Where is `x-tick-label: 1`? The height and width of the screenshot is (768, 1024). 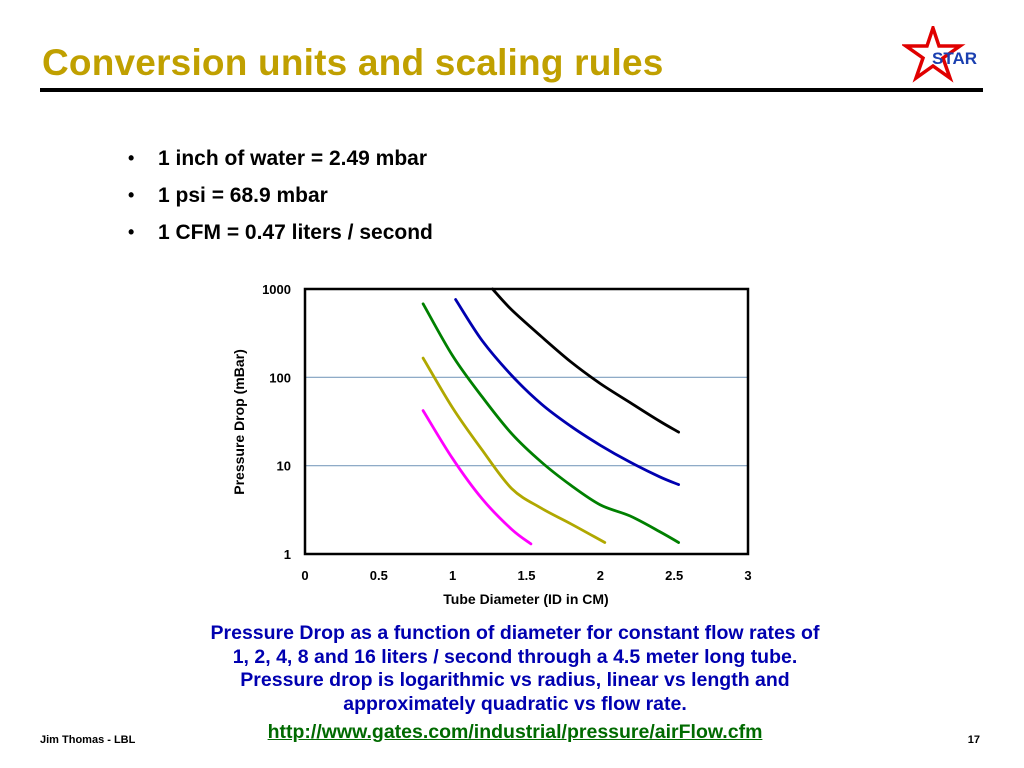 x-tick-label: 1 is located at coordinates (452, 575).